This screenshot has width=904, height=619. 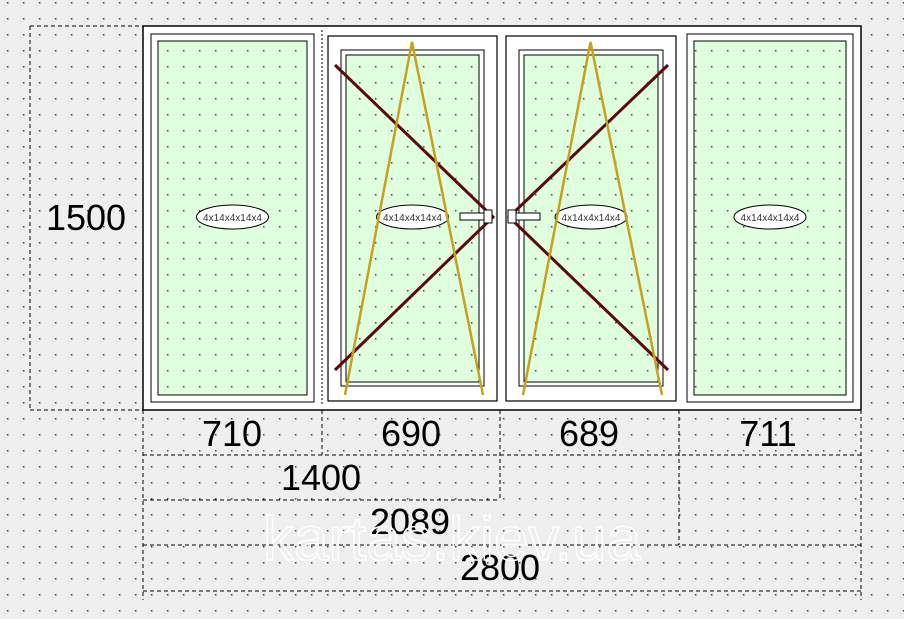 I want to click on pane-2: 4x14x4x14x4, so click(x=412, y=218).